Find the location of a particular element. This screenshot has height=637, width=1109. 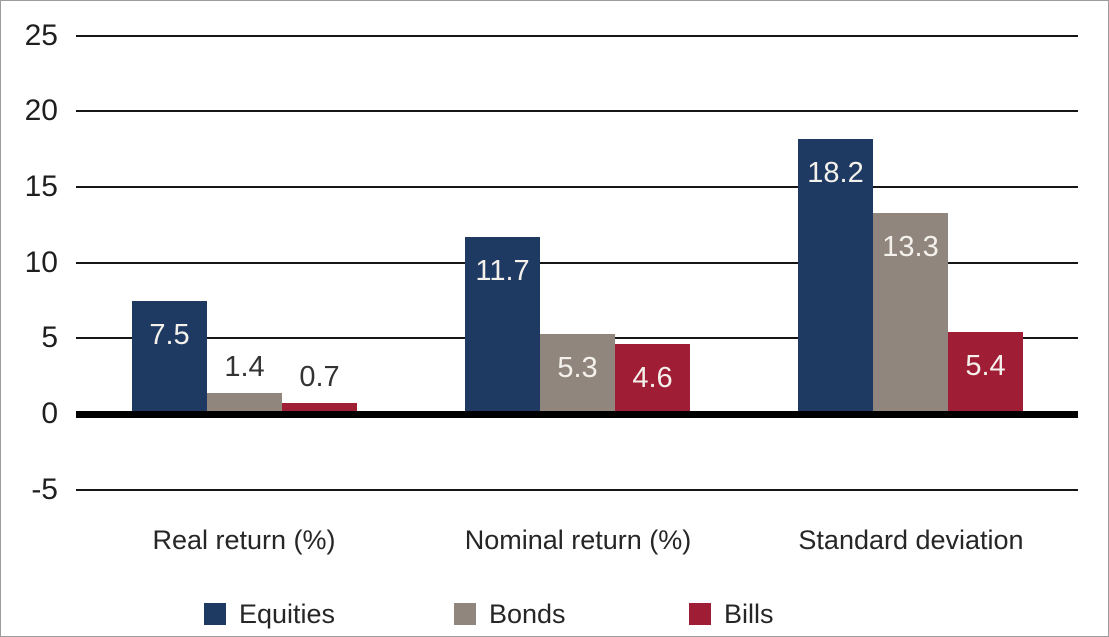

bar-value-label: 5.4 is located at coordinates (985, 366).